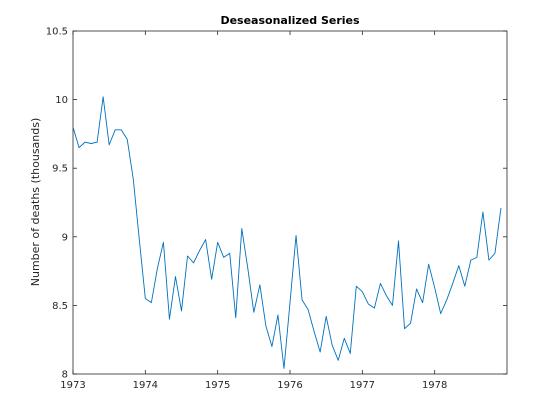 Image resolution: width=560 pixels, height=420 pixels. Describe the element at coordinates (362, 385) in the screenshot. I see `x-tick-label: 1977` at that location.